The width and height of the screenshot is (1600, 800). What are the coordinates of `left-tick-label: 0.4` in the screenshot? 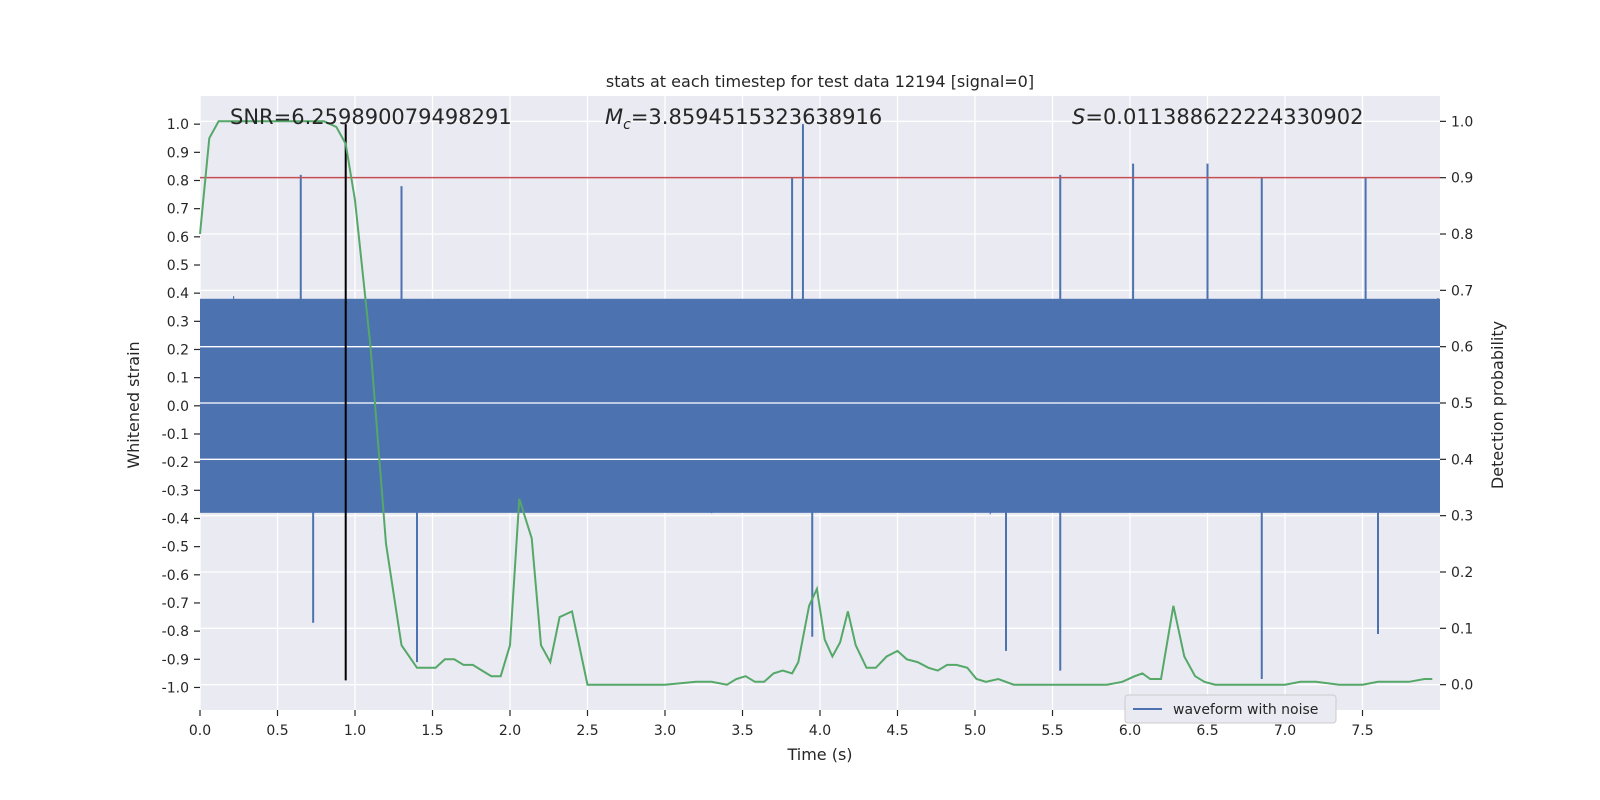 It's located at (178, 294).